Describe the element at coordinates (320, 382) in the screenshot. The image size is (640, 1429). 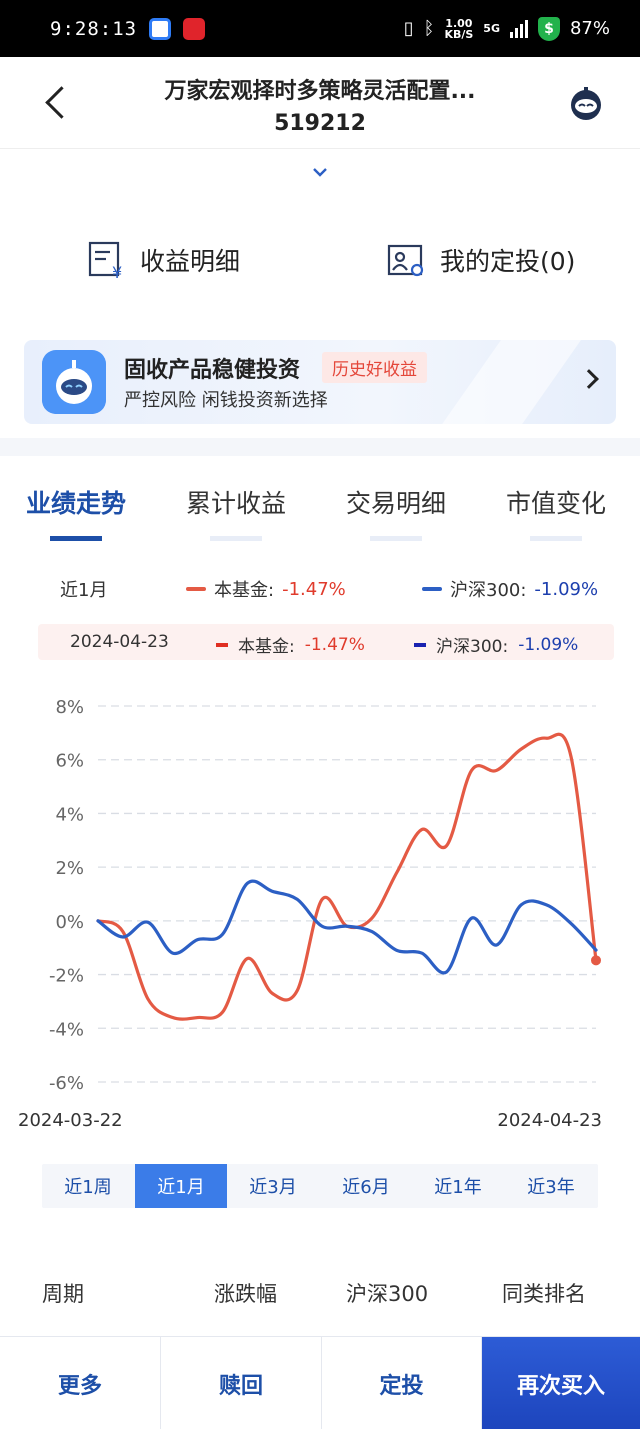
I see `promo-banner: 固收产品稳健投资 历史好收益 严控风险 闲钱投资新选择` at that location.